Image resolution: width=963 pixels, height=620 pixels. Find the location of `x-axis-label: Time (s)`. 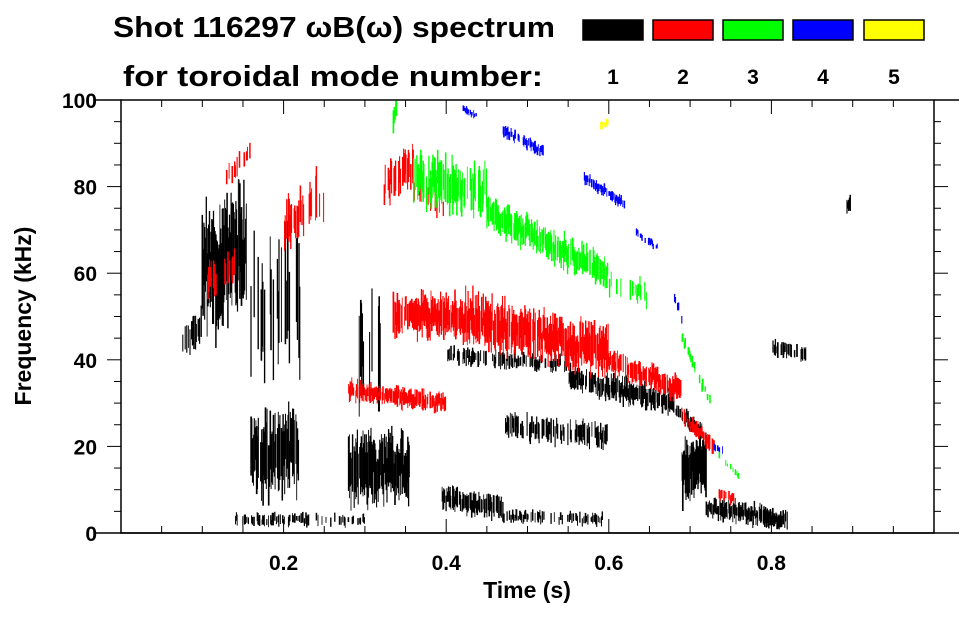

x-axis-label: Time (s) is located at coordinates (527, 590).